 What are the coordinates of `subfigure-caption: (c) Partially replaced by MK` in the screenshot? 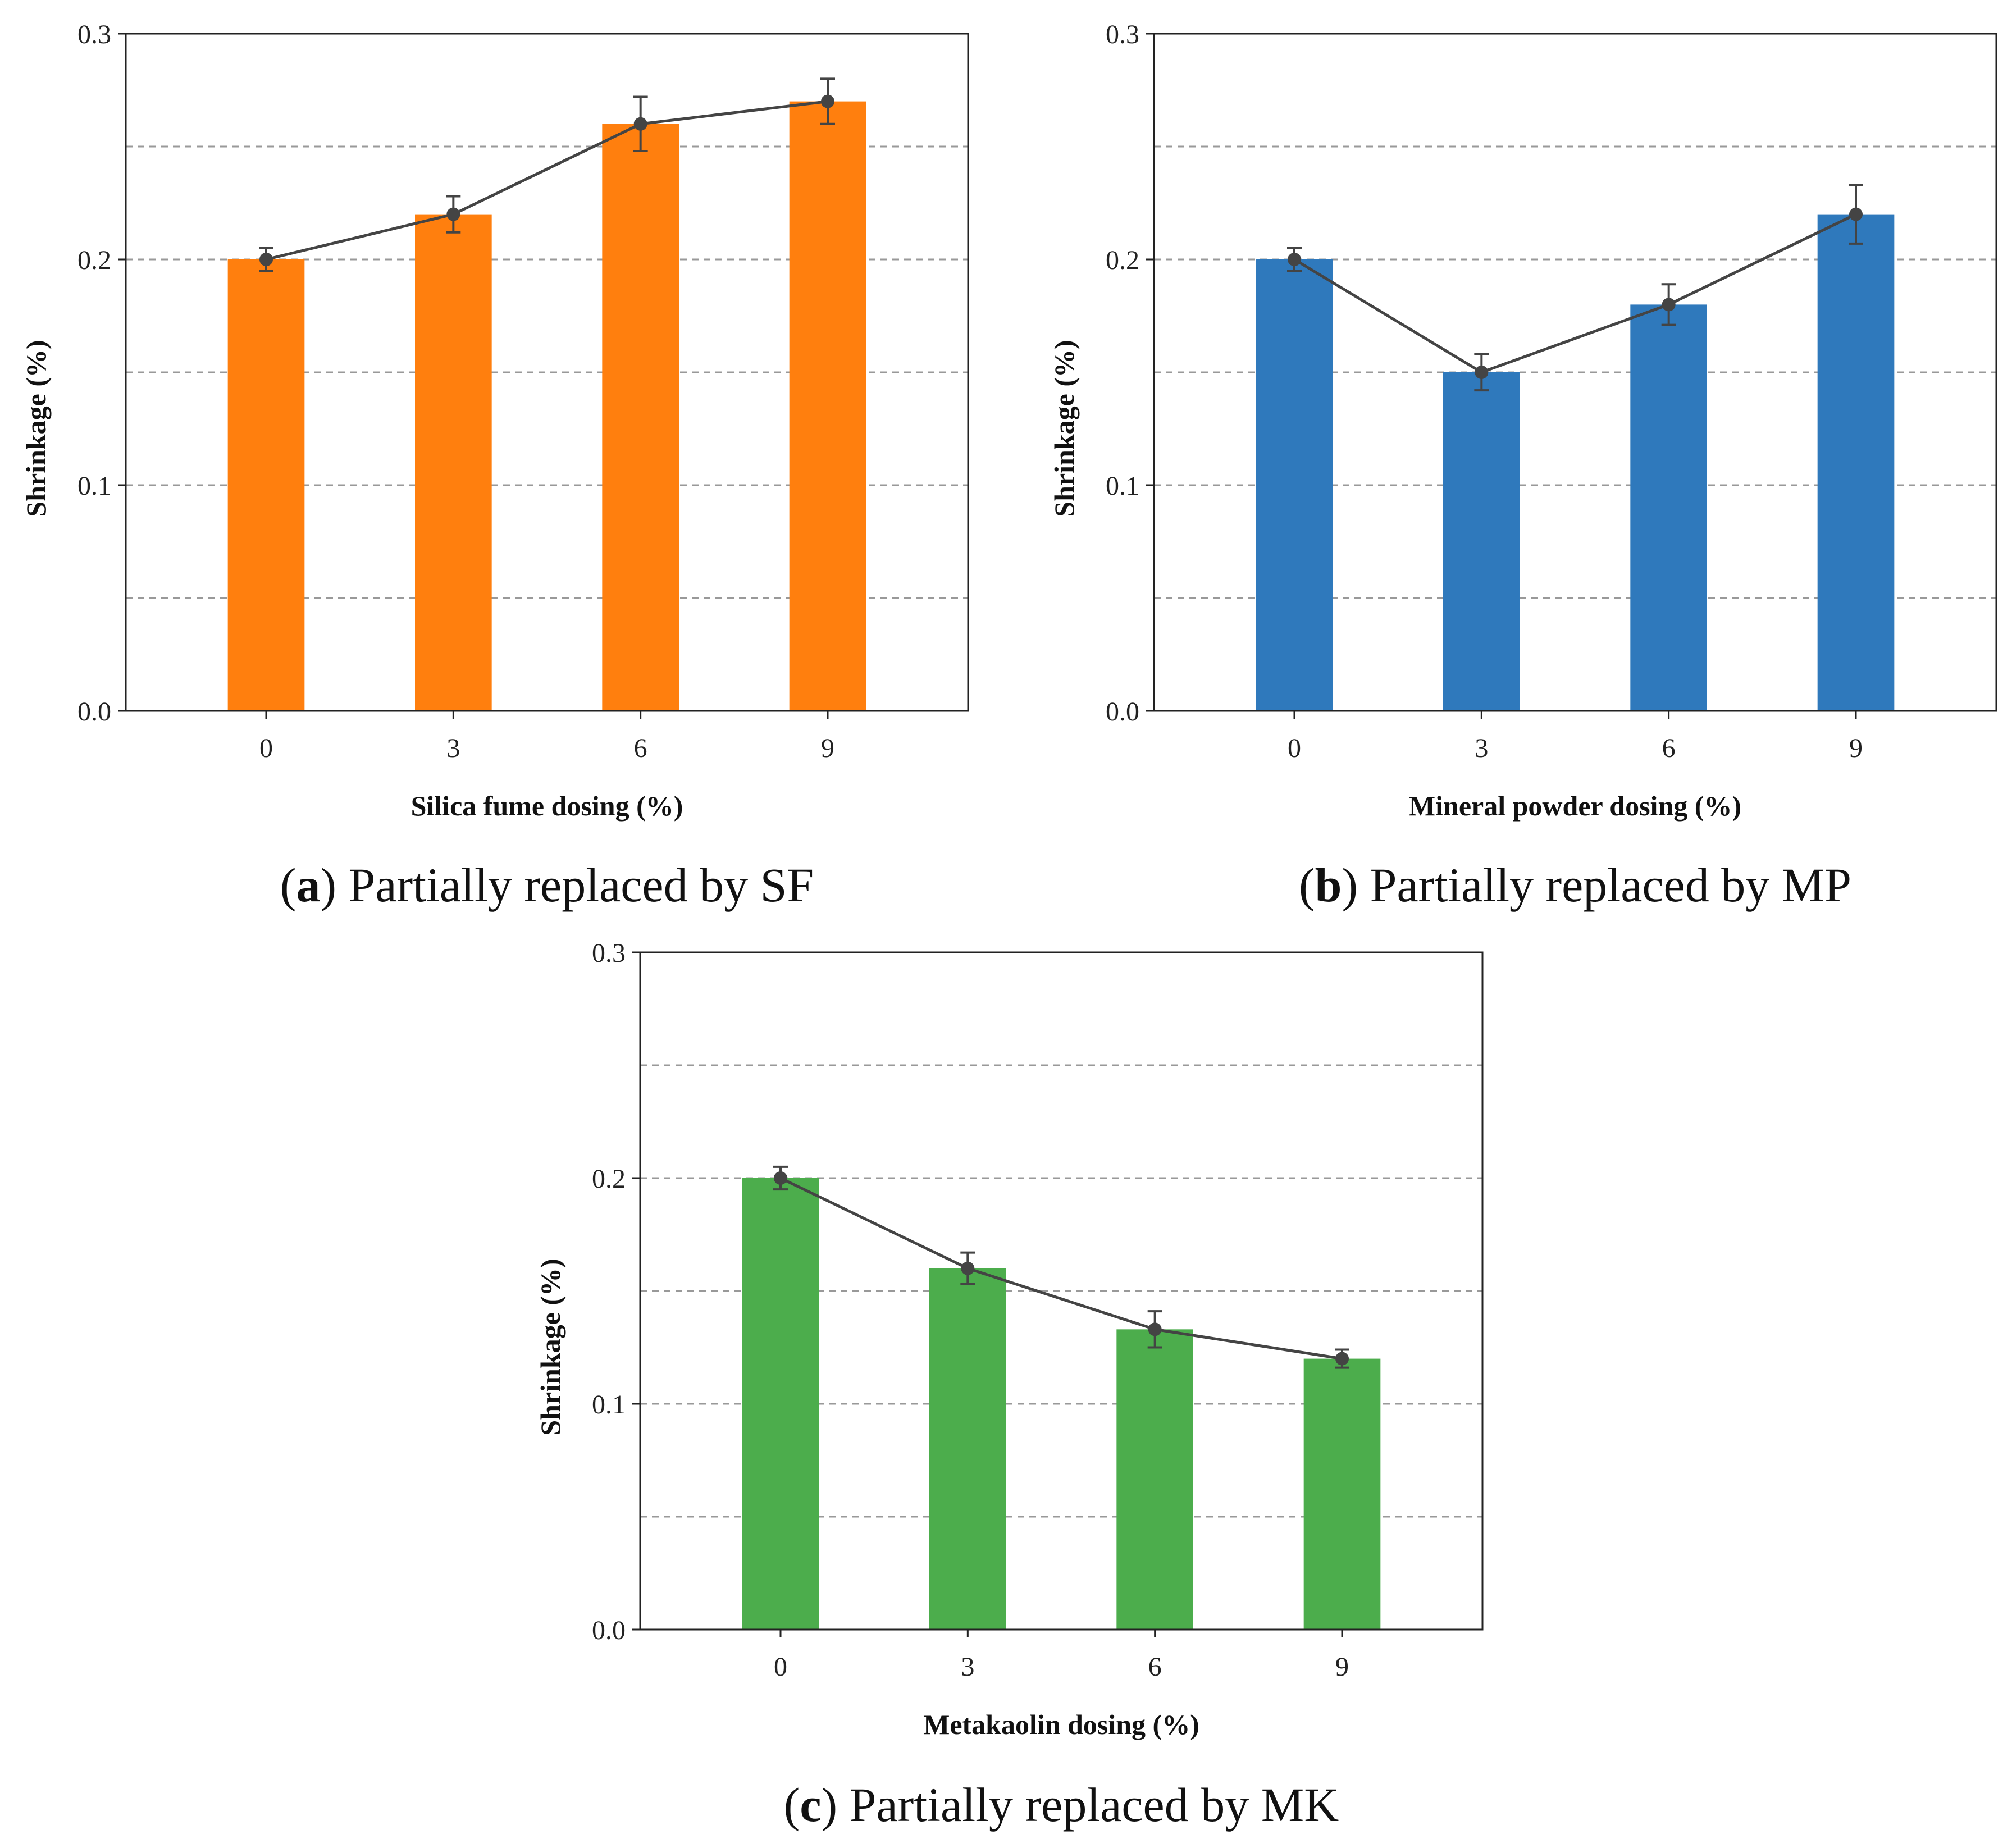 It's located at (1061, 1805).